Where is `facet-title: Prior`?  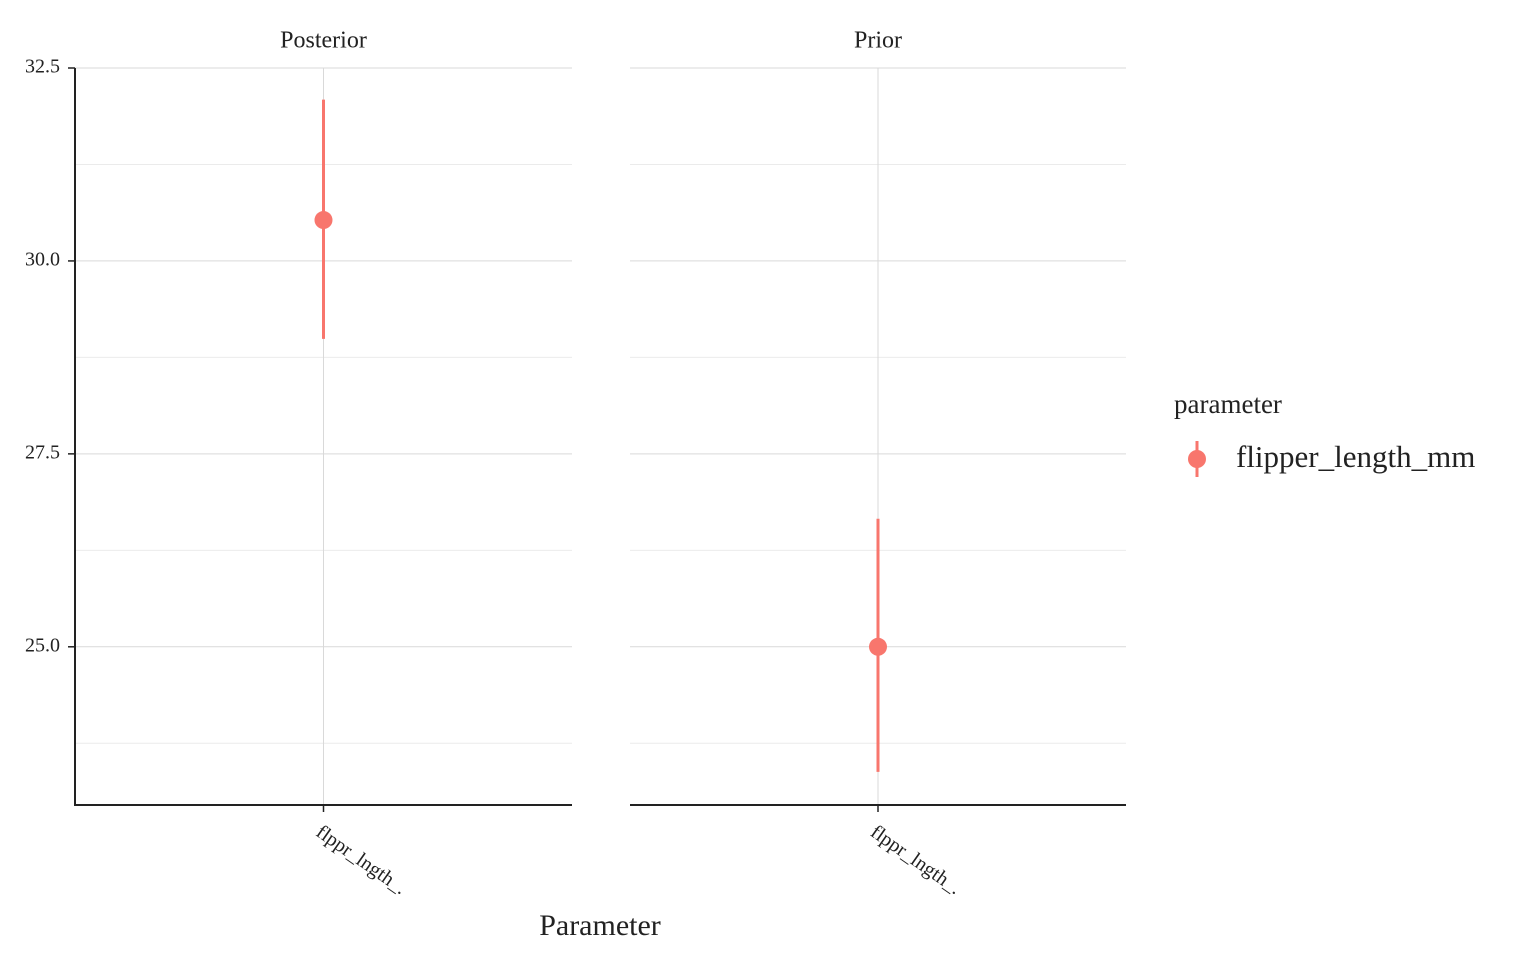 facet-title: Prior is located at coordinates (878, 41).